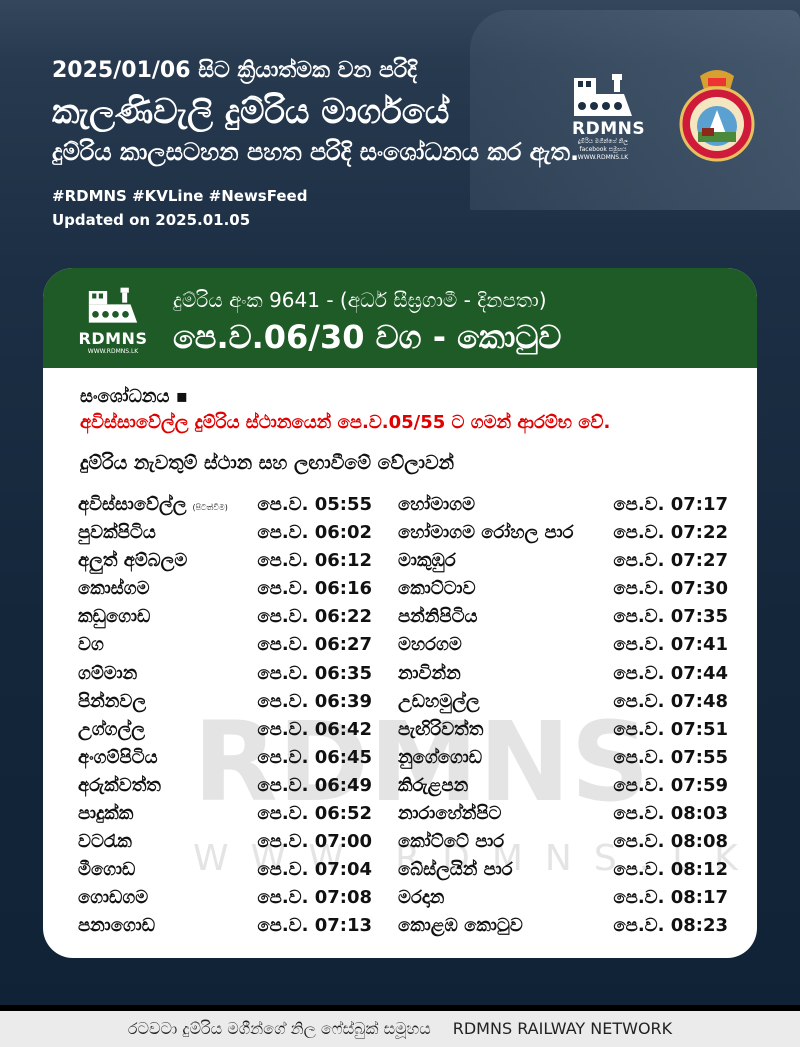  I want to click on left-station: කොස්ගම, so click(114, 588).